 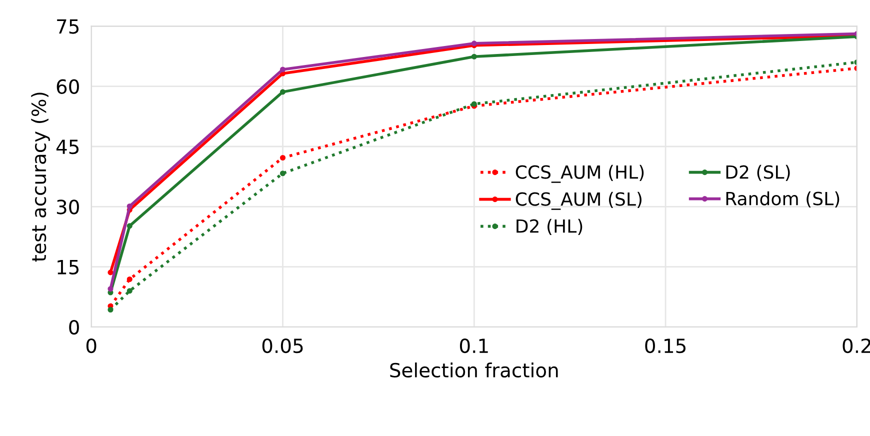 I want to click on x-tick-label: 0.05, so click(x=282, y=346).